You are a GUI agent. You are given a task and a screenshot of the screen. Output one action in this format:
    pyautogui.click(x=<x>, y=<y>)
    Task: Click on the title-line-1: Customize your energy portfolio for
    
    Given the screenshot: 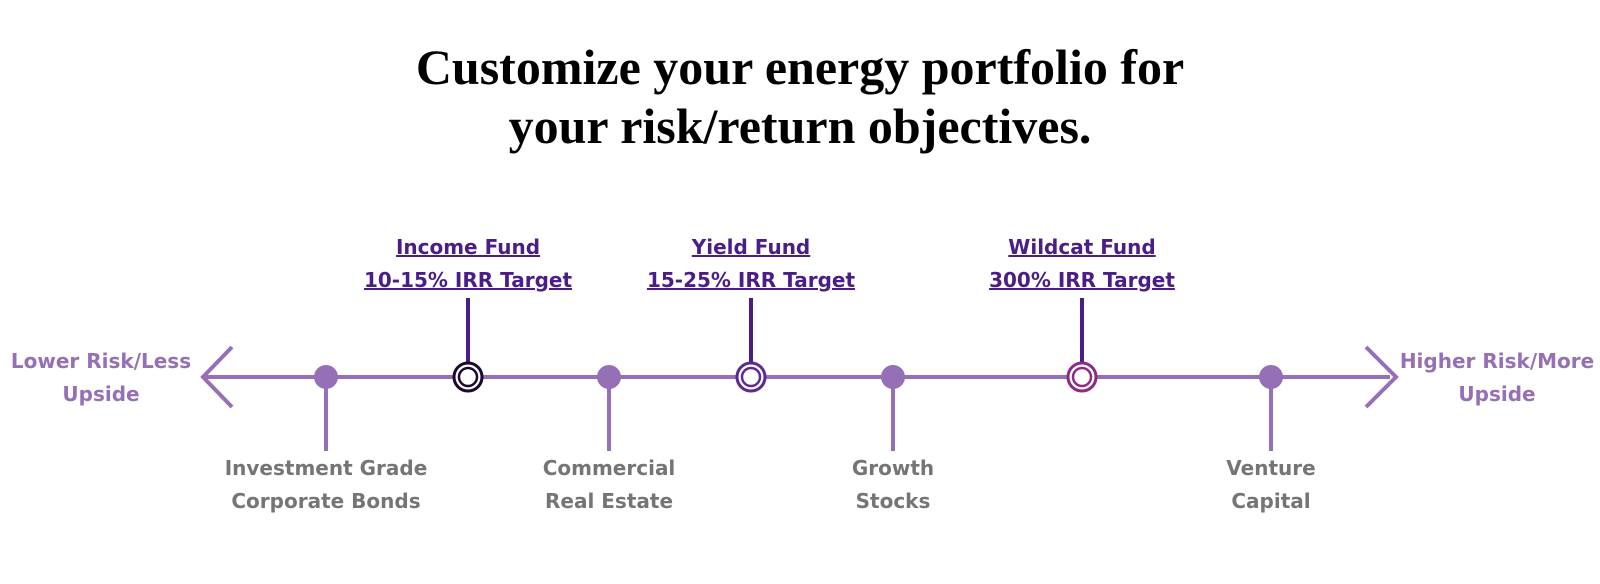 What is the action you would take?
    pyautogui.click(x=800, y=67)
    